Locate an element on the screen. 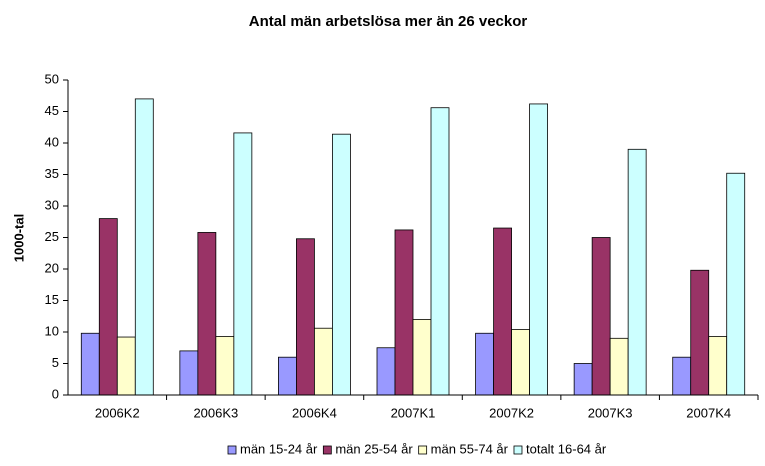 This screenshot has width=765, height=466. x-tick-label: 2007K3 is located at coordinates (610, 412).